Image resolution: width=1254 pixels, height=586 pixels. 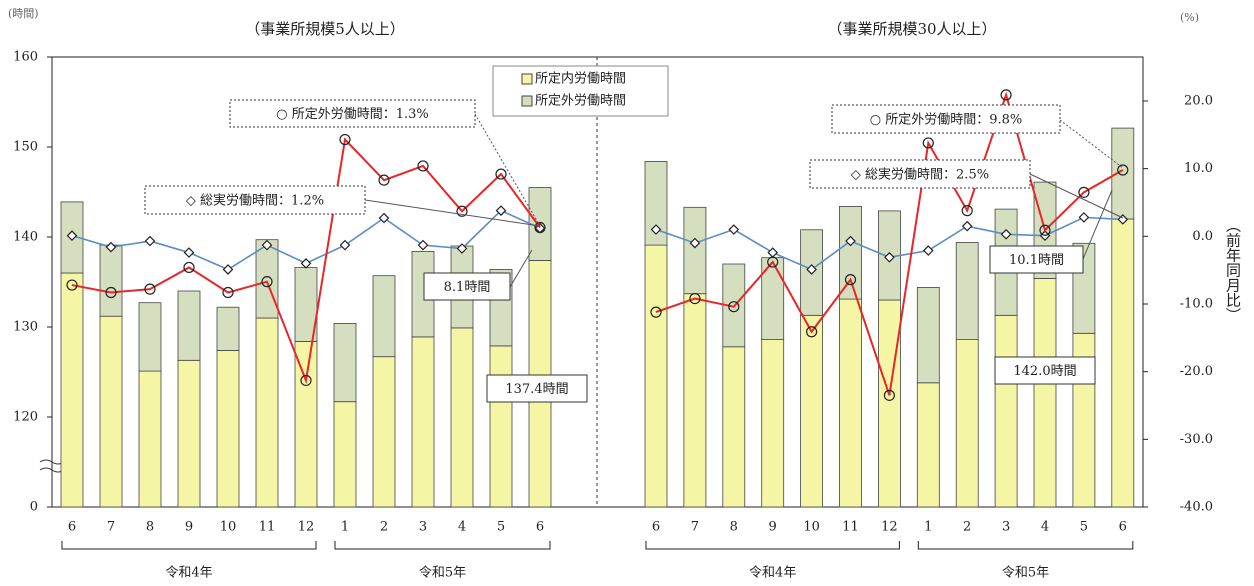 I want to click on y-tick-label: 120, so click(x=25, y=417).